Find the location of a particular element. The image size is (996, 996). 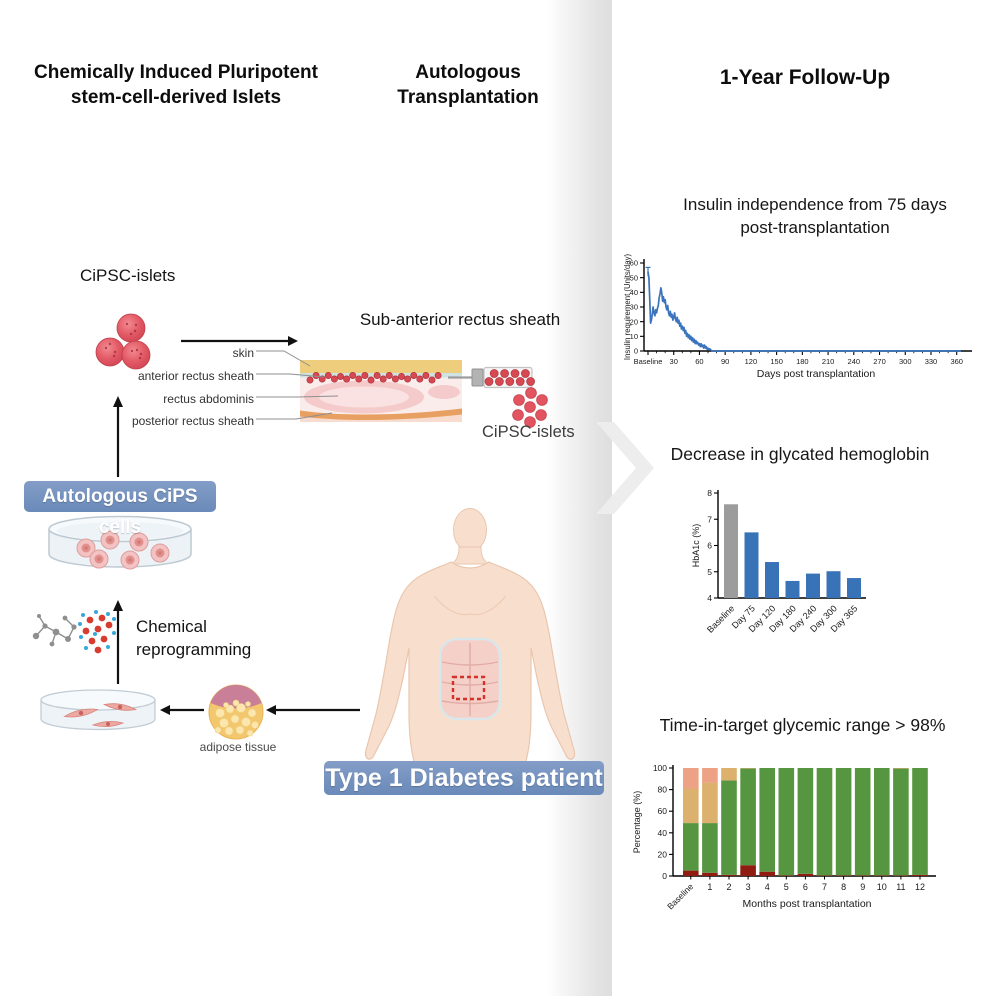

left-title-line1: Chemically Induced Pluripotent is located at coordinates (176, 72).